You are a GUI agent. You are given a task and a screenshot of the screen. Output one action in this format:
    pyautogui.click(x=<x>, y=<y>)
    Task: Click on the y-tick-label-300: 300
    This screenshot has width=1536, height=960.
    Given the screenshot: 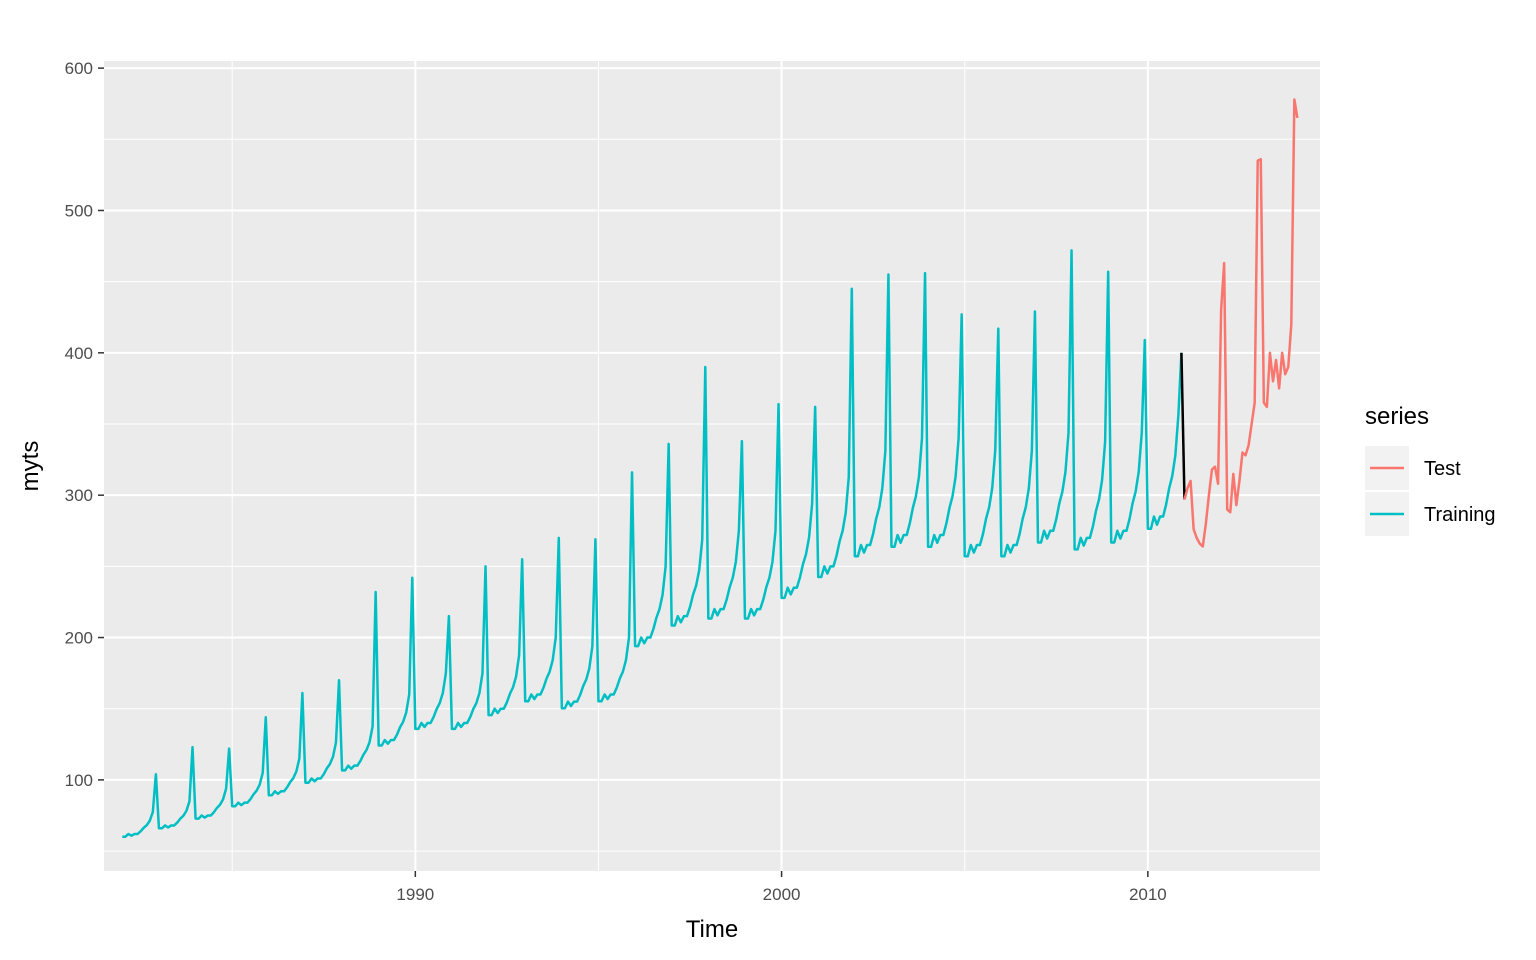 What is the action you would take?
    pyautogui.click(x=79, y=495)
    